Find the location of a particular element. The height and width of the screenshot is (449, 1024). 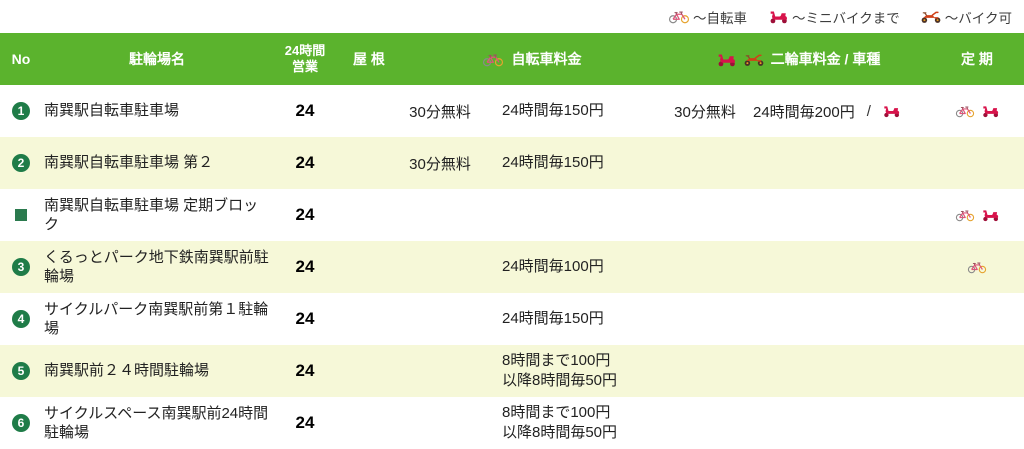

square-marker is located at coordinates (21, 215).